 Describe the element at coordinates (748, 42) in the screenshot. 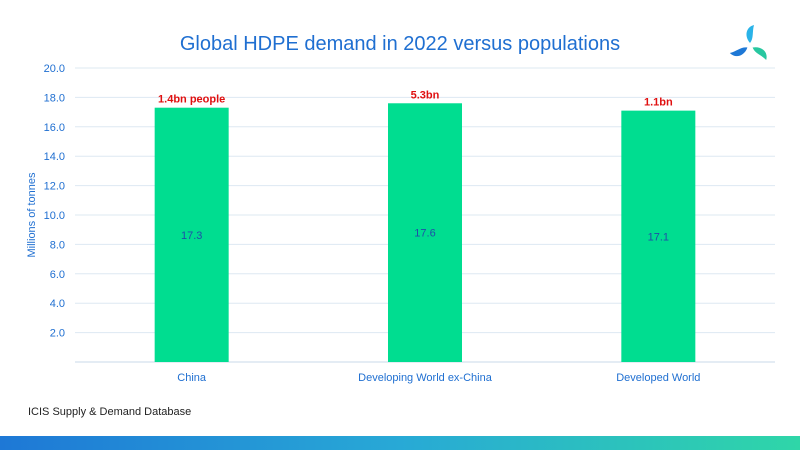

I see `icis-logo-icon` at that location.